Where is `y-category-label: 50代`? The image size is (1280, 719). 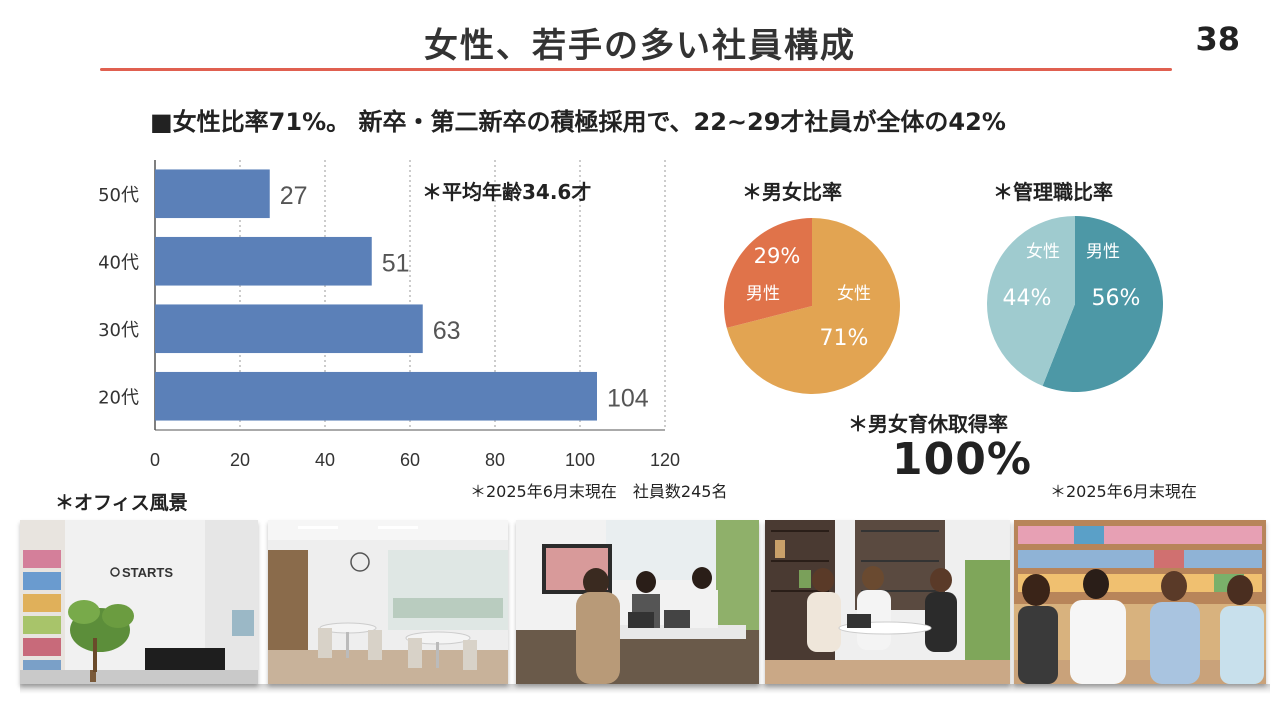 y-category-label: 50代 is located at coordinates (118, 195).